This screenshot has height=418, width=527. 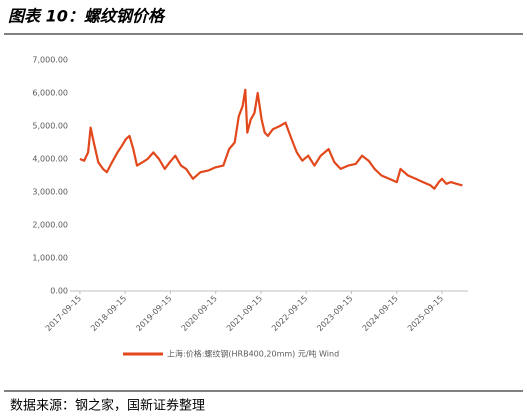 I want to click on x-tick-label: 2022-09-15, so click(x=289, y=313).